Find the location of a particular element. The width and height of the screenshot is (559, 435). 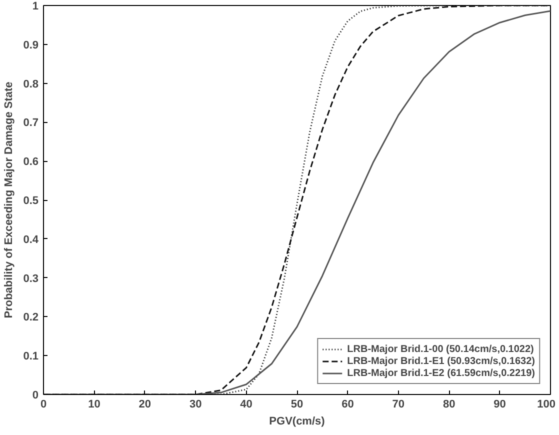

y-tick-label: 0 is located at coordinates (35, 396).